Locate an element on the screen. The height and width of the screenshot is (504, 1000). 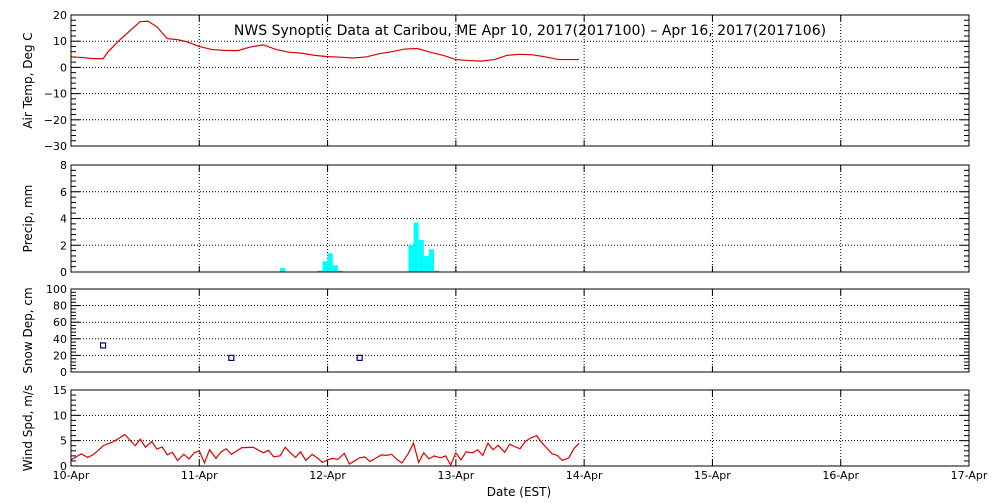
y-tick-label: −10 is located at coordinates (55, 94).